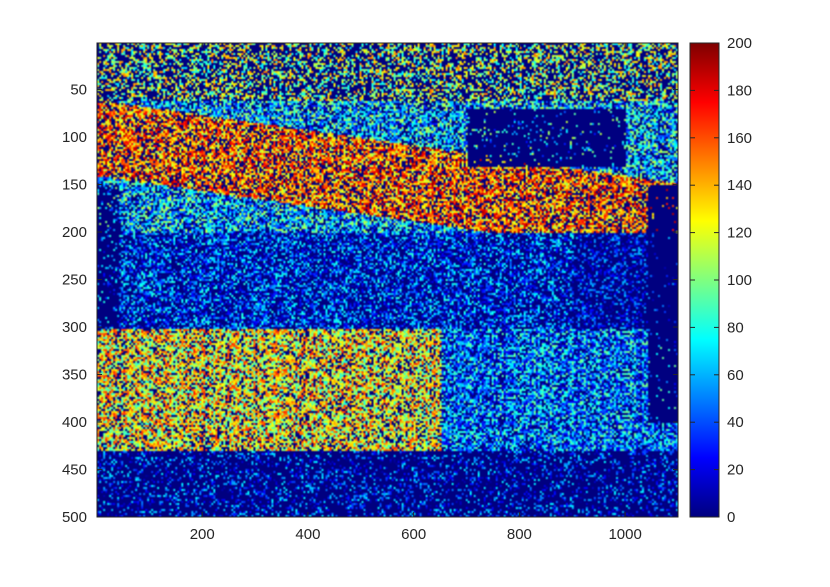 The width and height of the screenshot is (830, 587). Describe the element at coordinates (731, 517) in the screenshot. I see `colorbar-tick-label: 0` at that location.